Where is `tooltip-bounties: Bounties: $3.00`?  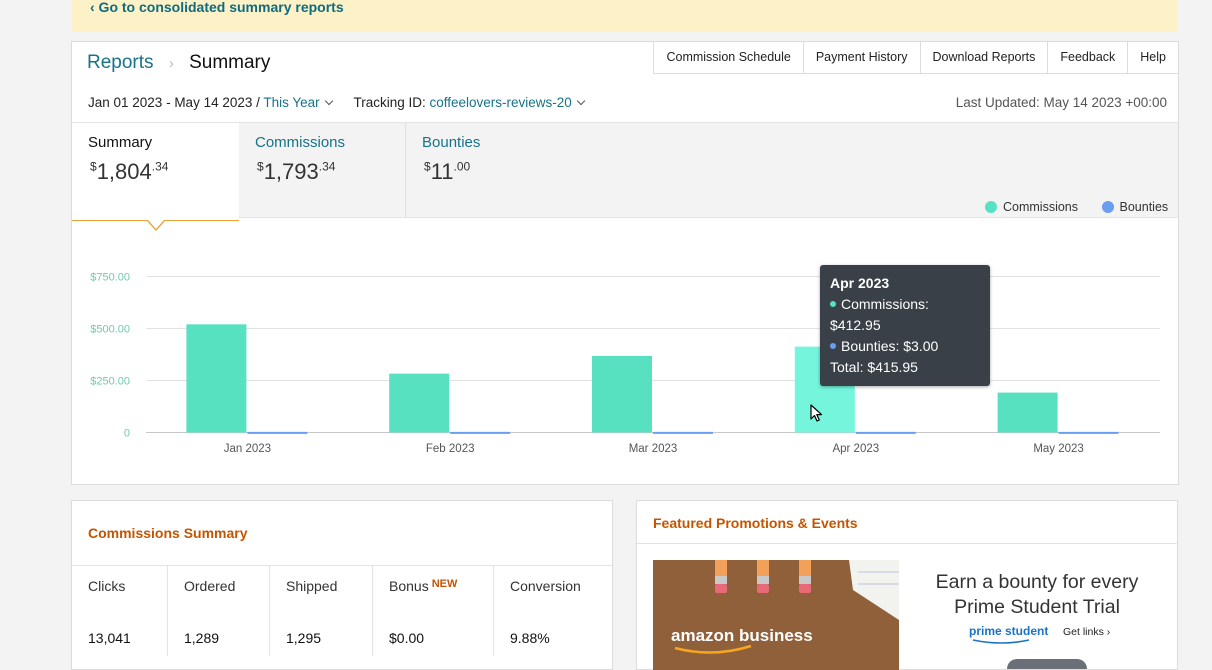 tooltip-bounties: Bounties: $3.00 is located at coordinates (905, 346).